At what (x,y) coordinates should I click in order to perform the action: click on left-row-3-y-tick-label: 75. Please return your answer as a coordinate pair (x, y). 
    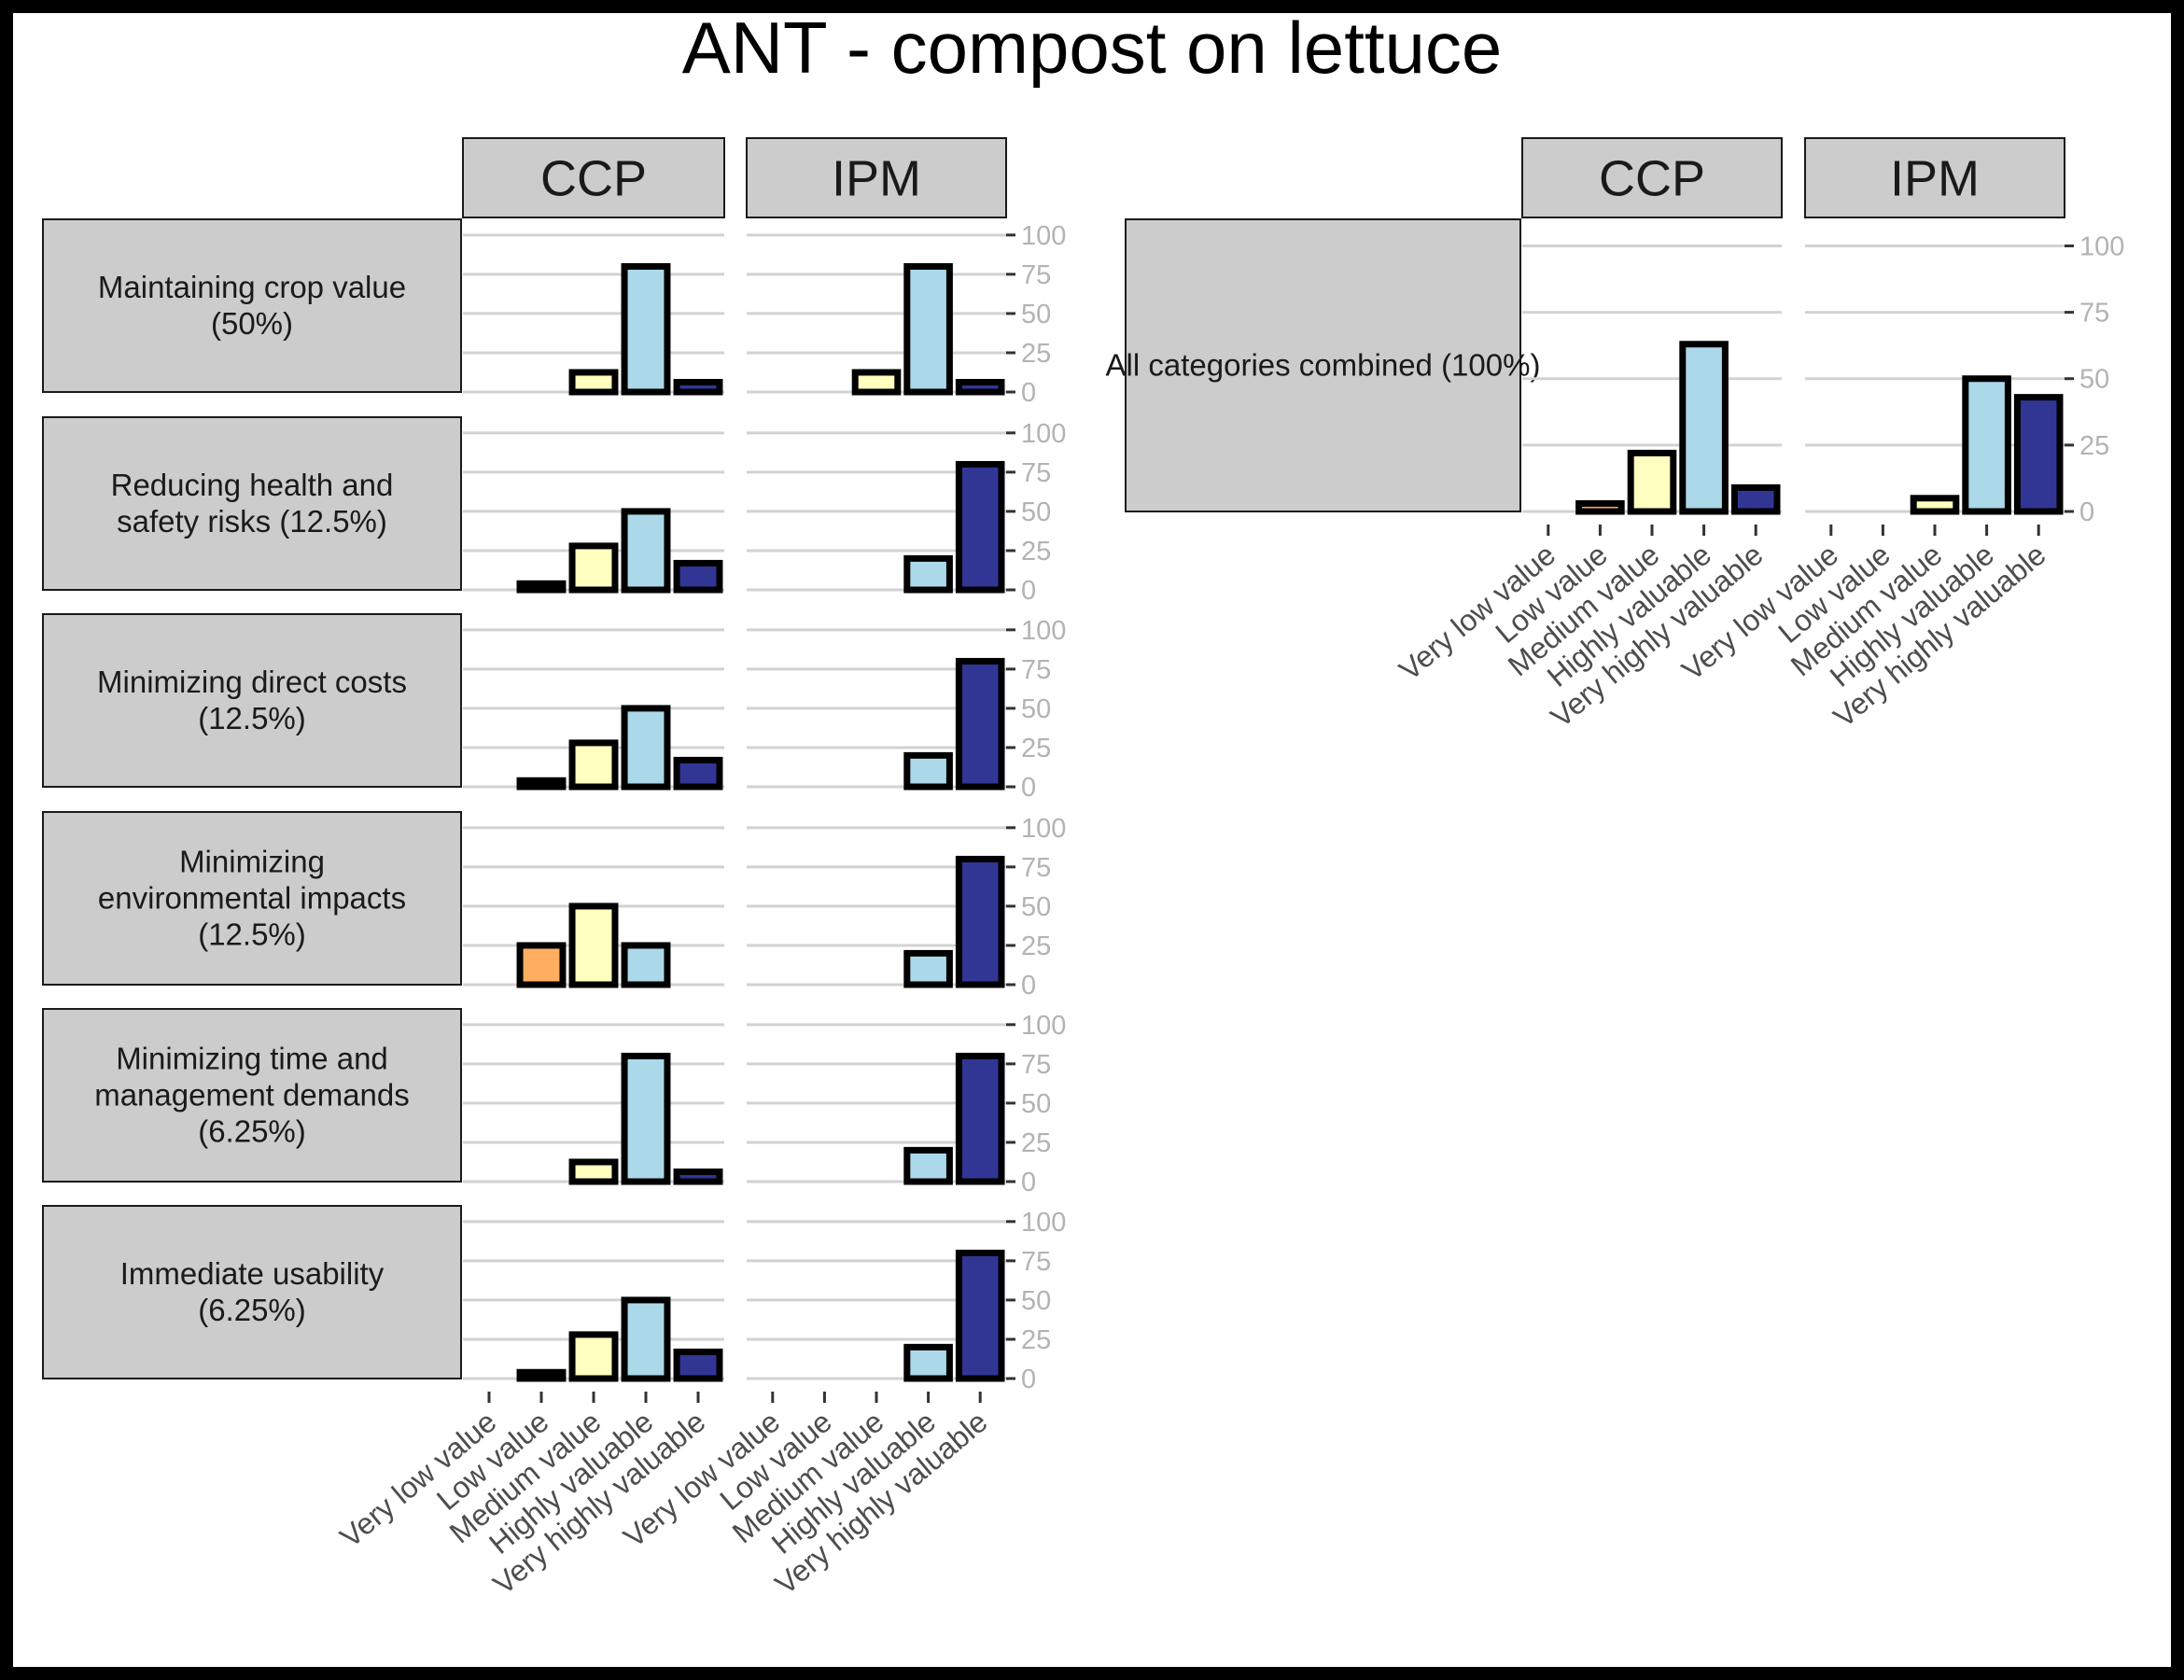
    Looking at the image, I should click on (1036, 868).